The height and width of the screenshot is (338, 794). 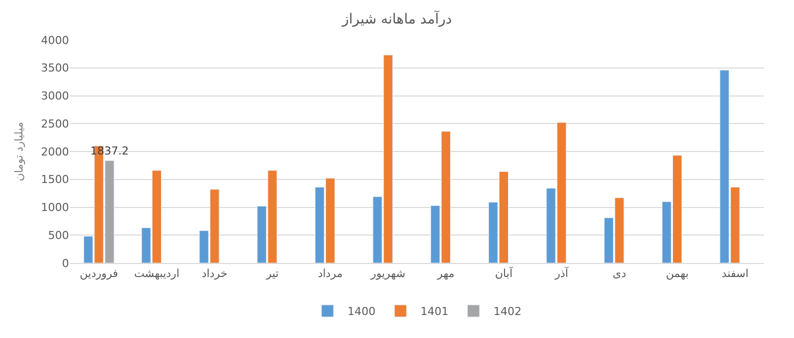 I want to click on x-tick-label: اسفند, so click(x=735, y=273).